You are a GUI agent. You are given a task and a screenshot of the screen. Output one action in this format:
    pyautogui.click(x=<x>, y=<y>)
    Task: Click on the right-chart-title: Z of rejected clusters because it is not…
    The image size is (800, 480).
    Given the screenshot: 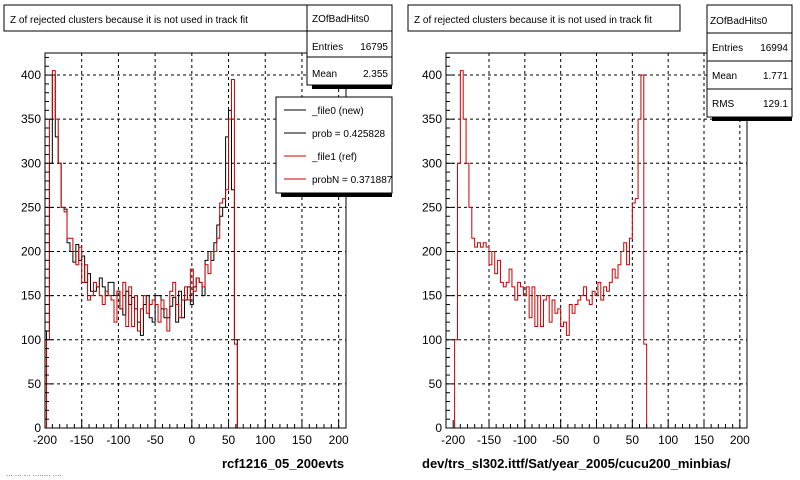 What is the action you would take?
    pyautogui.click(x=533, y=20)
    